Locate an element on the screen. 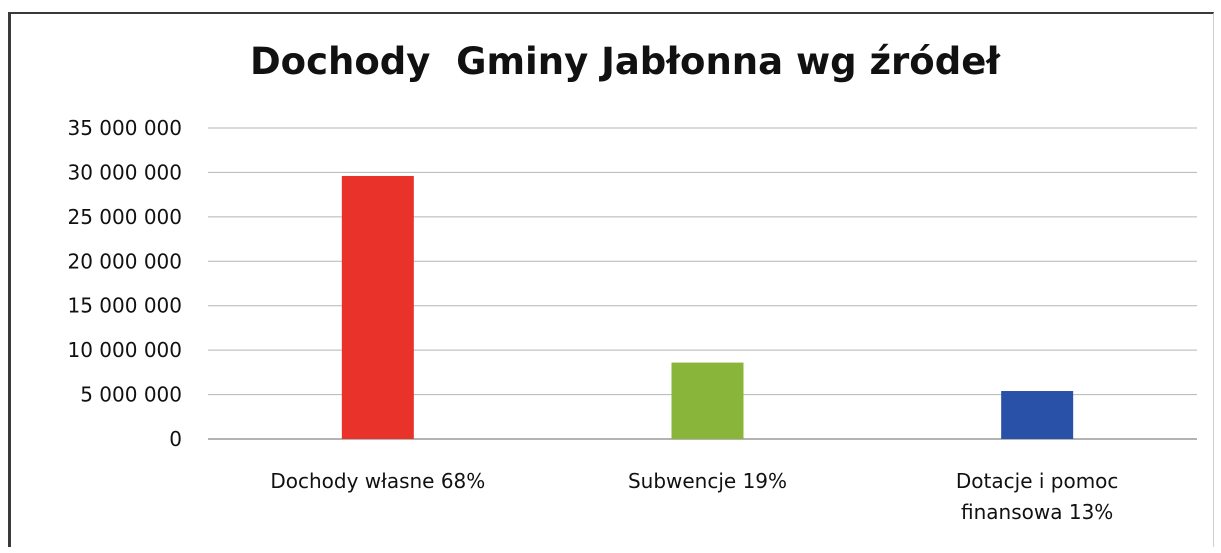  x-category-label: Subwencje 19% is located at coordinates (707, 481).